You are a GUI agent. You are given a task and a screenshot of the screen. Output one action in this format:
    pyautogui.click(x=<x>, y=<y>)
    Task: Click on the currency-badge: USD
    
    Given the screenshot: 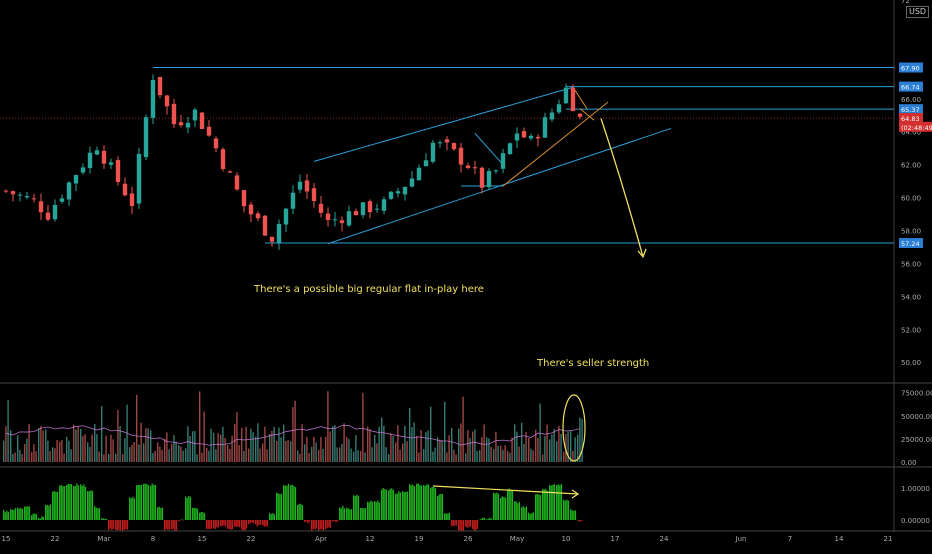 What is the action you would take?
    pyautogui.click(x=918, y=12)
    